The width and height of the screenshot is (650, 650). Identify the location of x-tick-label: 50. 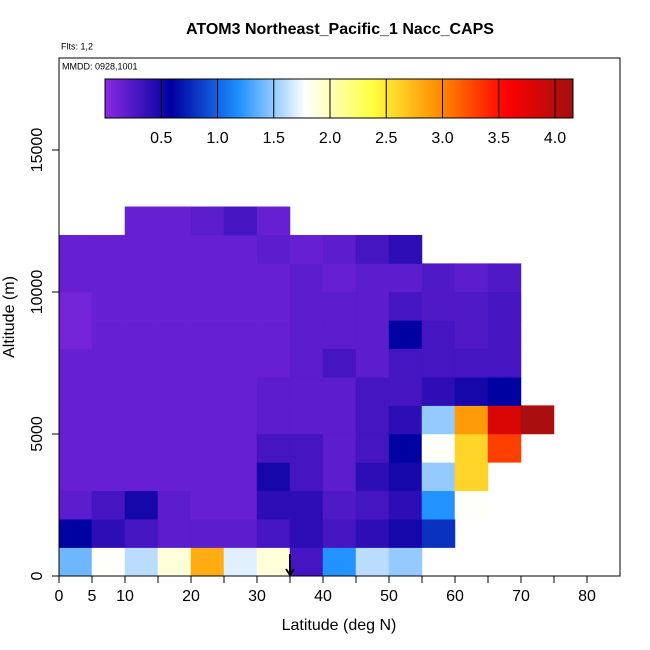
(389, 596).